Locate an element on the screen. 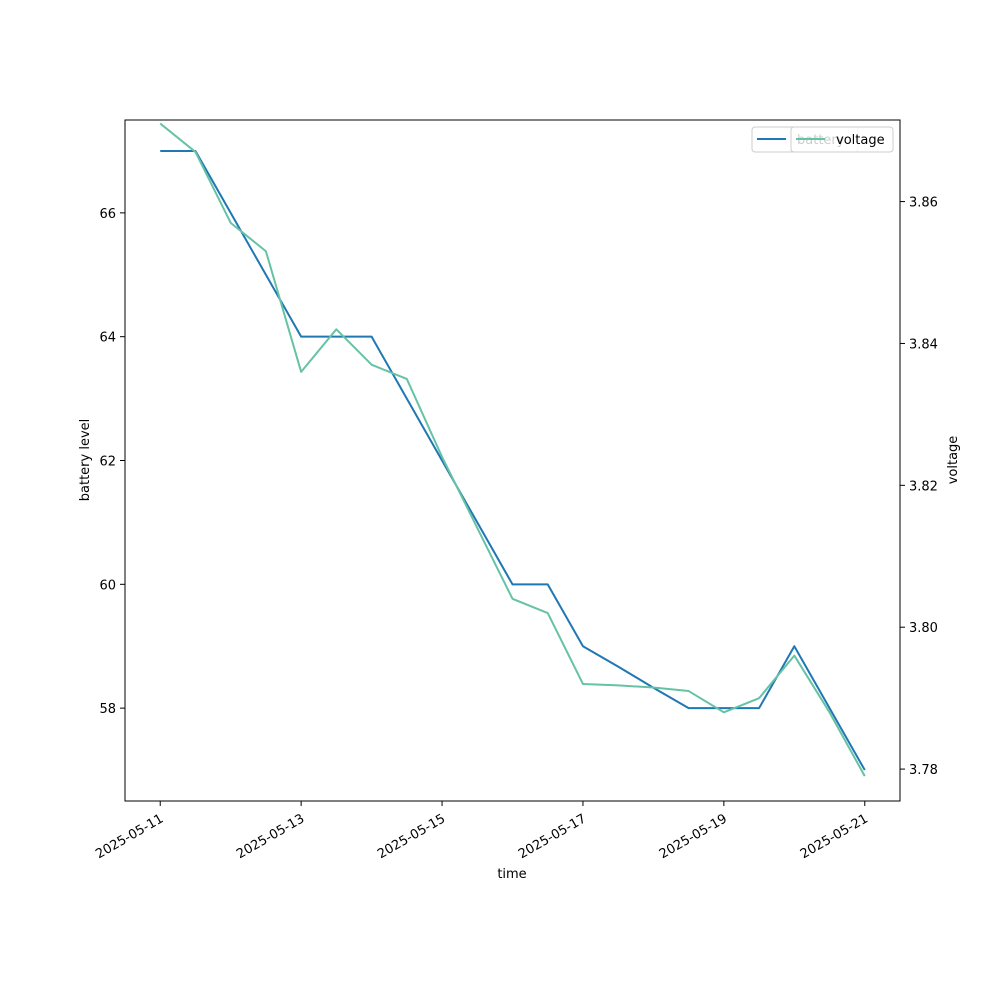  y-axis-left: 58 60 62 64 66 is located at coordinates (112, 462).